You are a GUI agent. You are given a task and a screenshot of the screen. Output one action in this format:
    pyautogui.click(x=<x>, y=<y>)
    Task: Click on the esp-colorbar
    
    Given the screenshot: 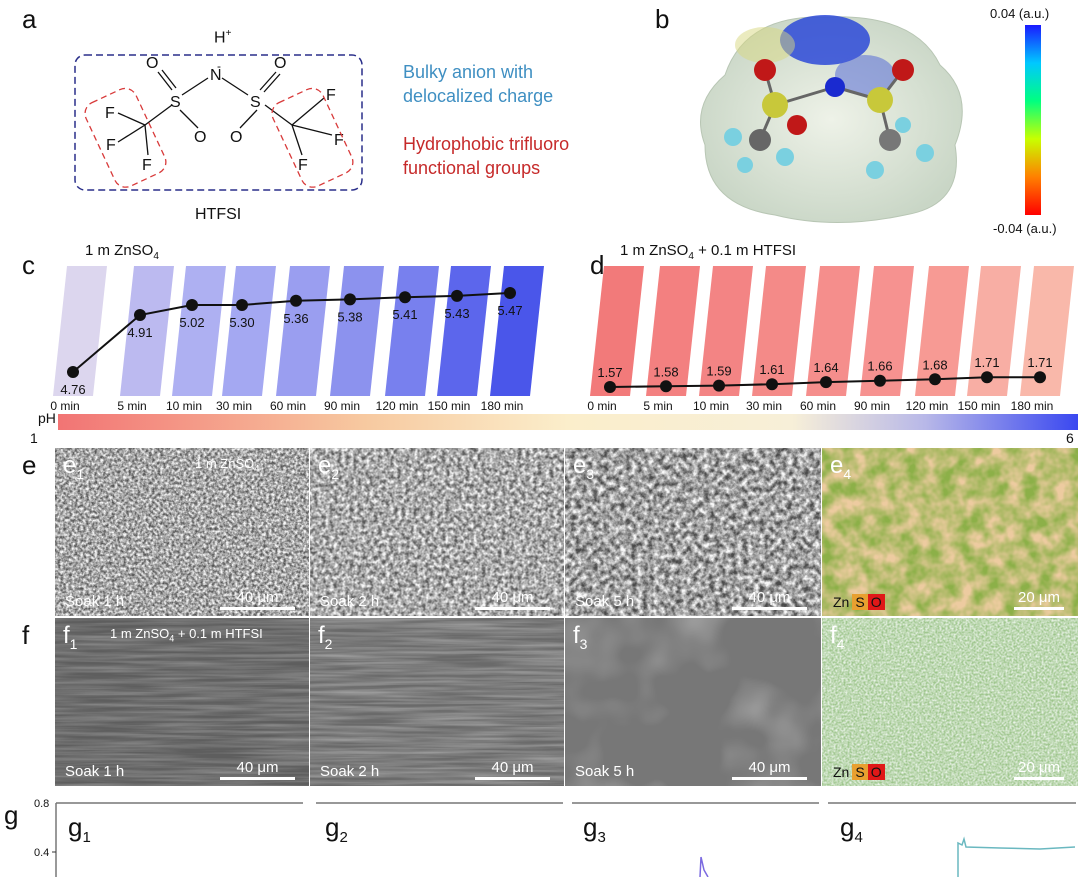 What is the action you would take?
    pyautogui.click(x=1033, y=120)
    